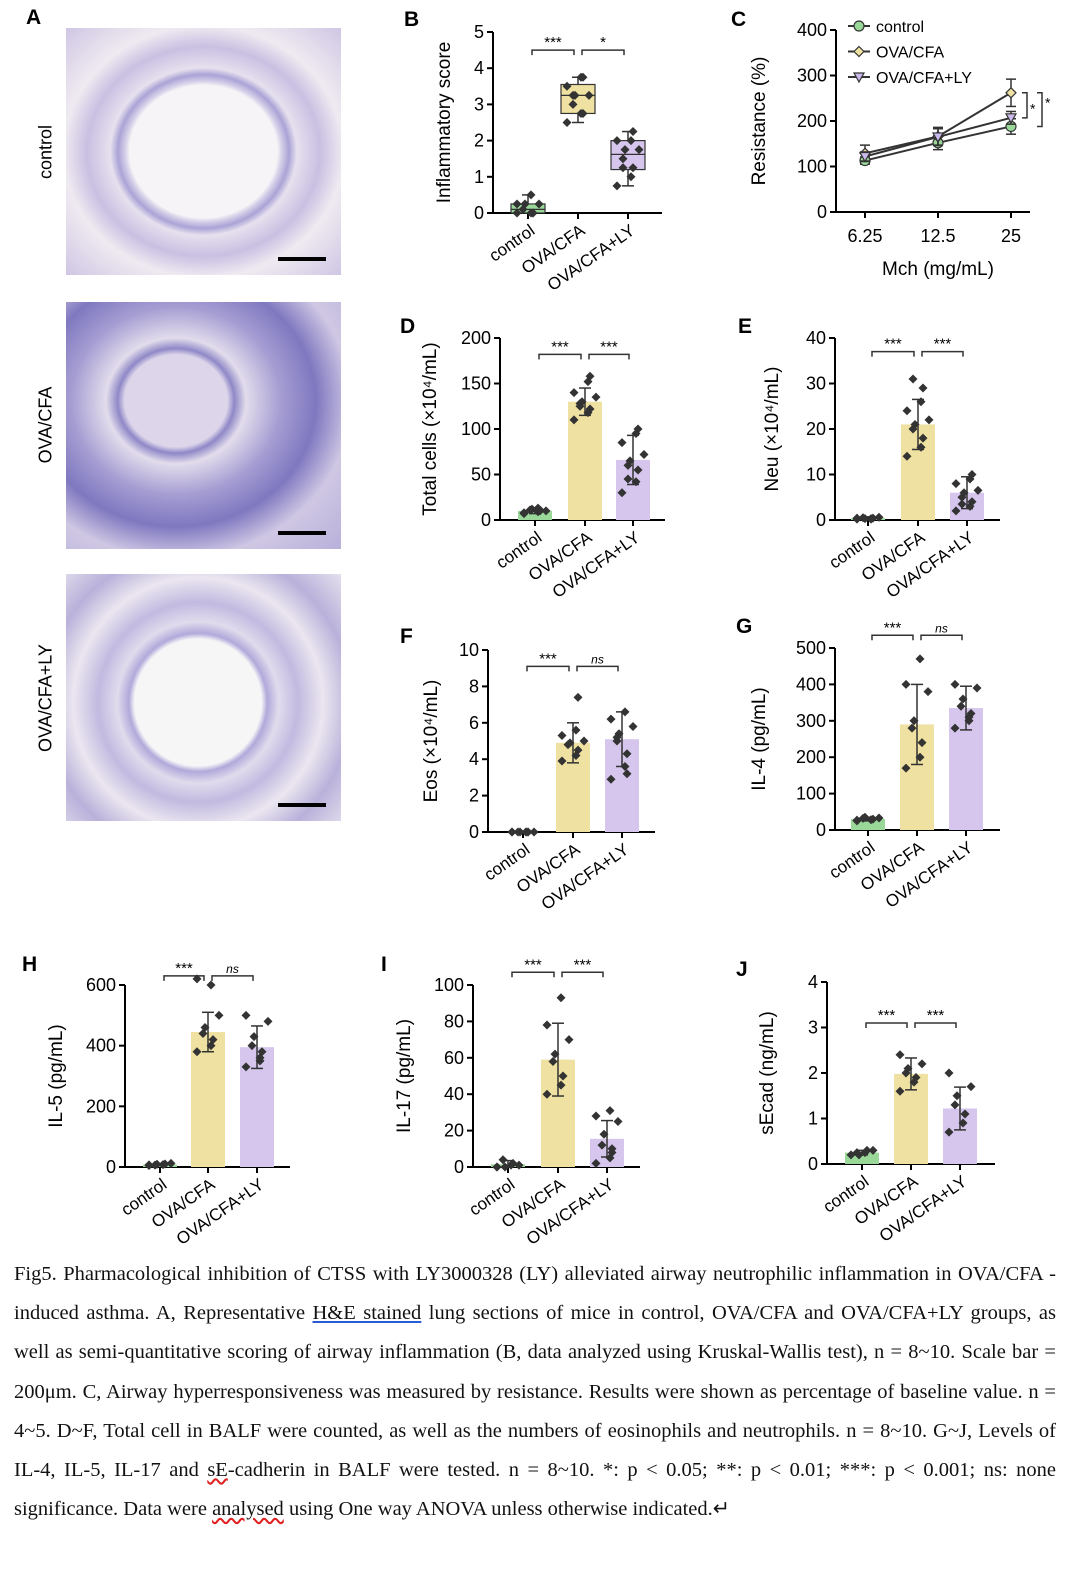 The width and height of the screenshot is (1080, 1580). What do you see at coordinates (248, 1509) in the screenshot?
I see `caption-text-analysed: analysed` at bounding box center [248, 1509].